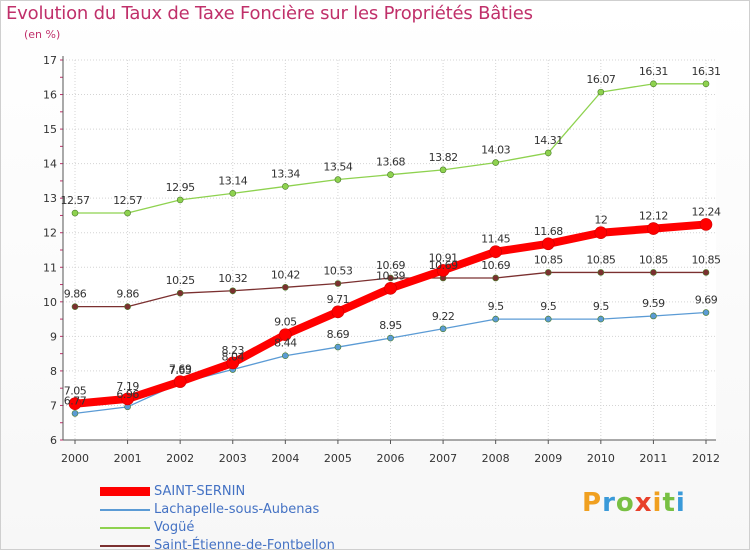  I want to click on y-tick-label: 14, so click(50, 164).